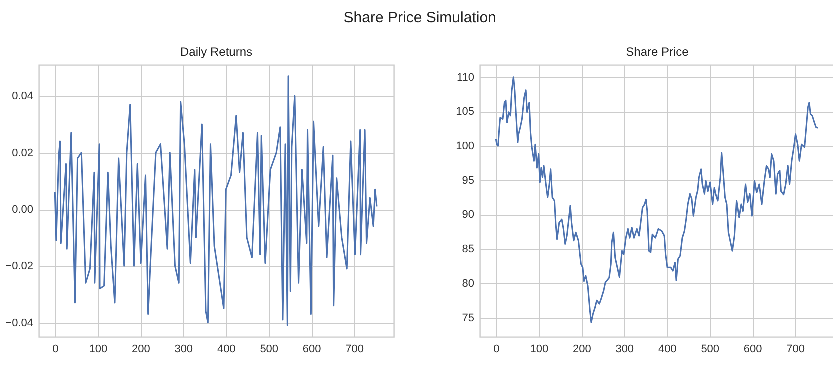 The height and width of the screenshot is (366, 833). What do you see at coordinates (465, 78) in the screenshot?
I see `y-tick-label: 110` at bounding box center [465, 78].